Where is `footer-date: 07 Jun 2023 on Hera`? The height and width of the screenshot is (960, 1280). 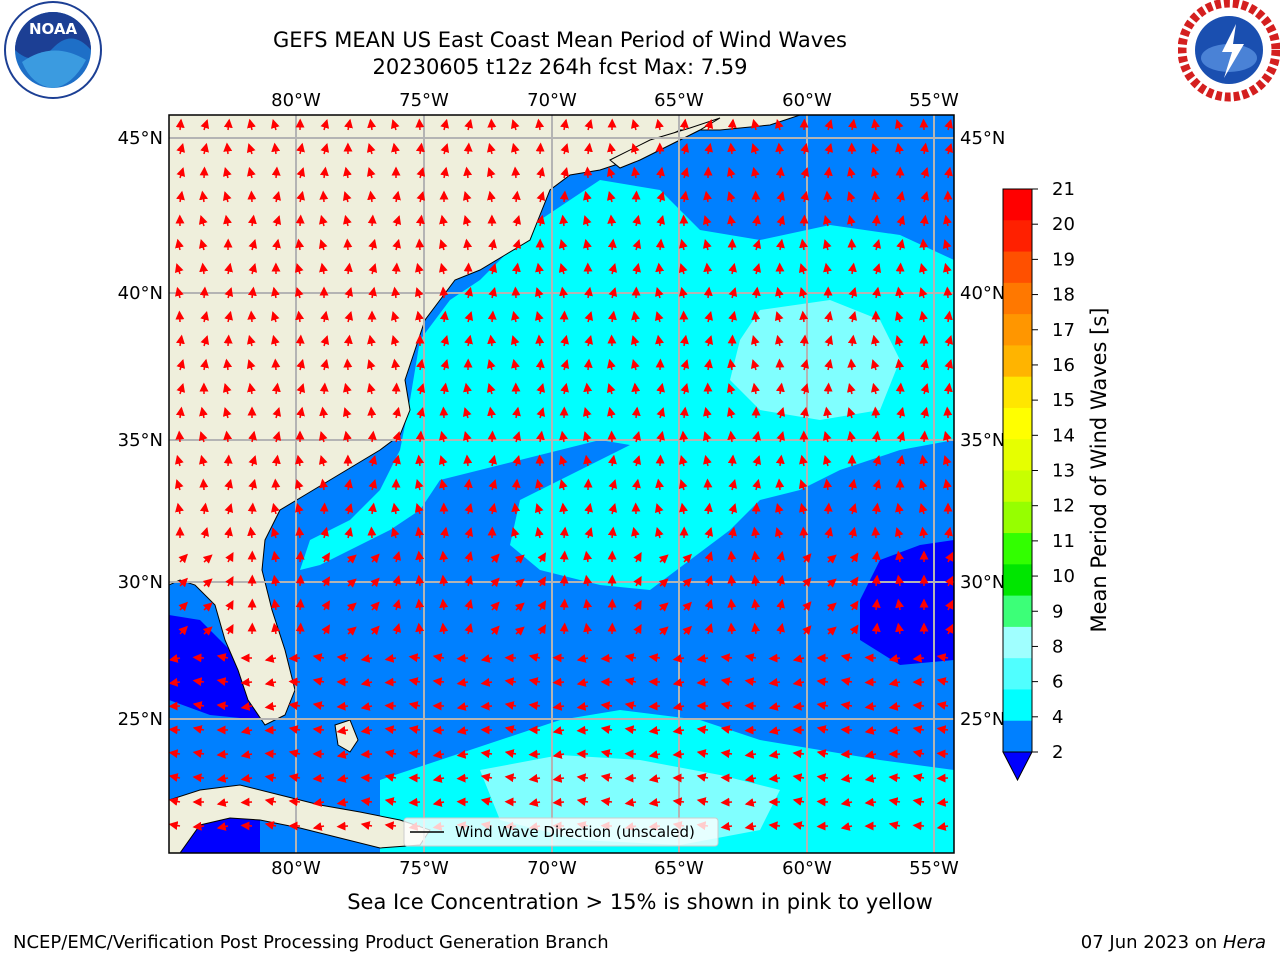
footer-date: 07 Jun 2023 on Hera is located at coordinates (1173, 942).